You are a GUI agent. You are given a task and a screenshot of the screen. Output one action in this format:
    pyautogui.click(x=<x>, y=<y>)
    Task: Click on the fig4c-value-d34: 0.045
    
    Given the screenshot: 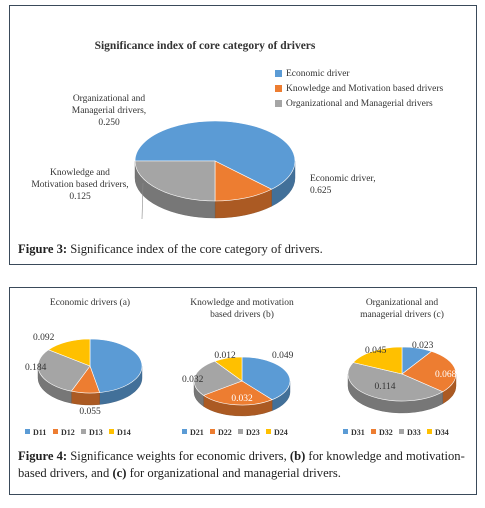 What is the action you would take?
    pyautogui.click(x=376, y=351)
    